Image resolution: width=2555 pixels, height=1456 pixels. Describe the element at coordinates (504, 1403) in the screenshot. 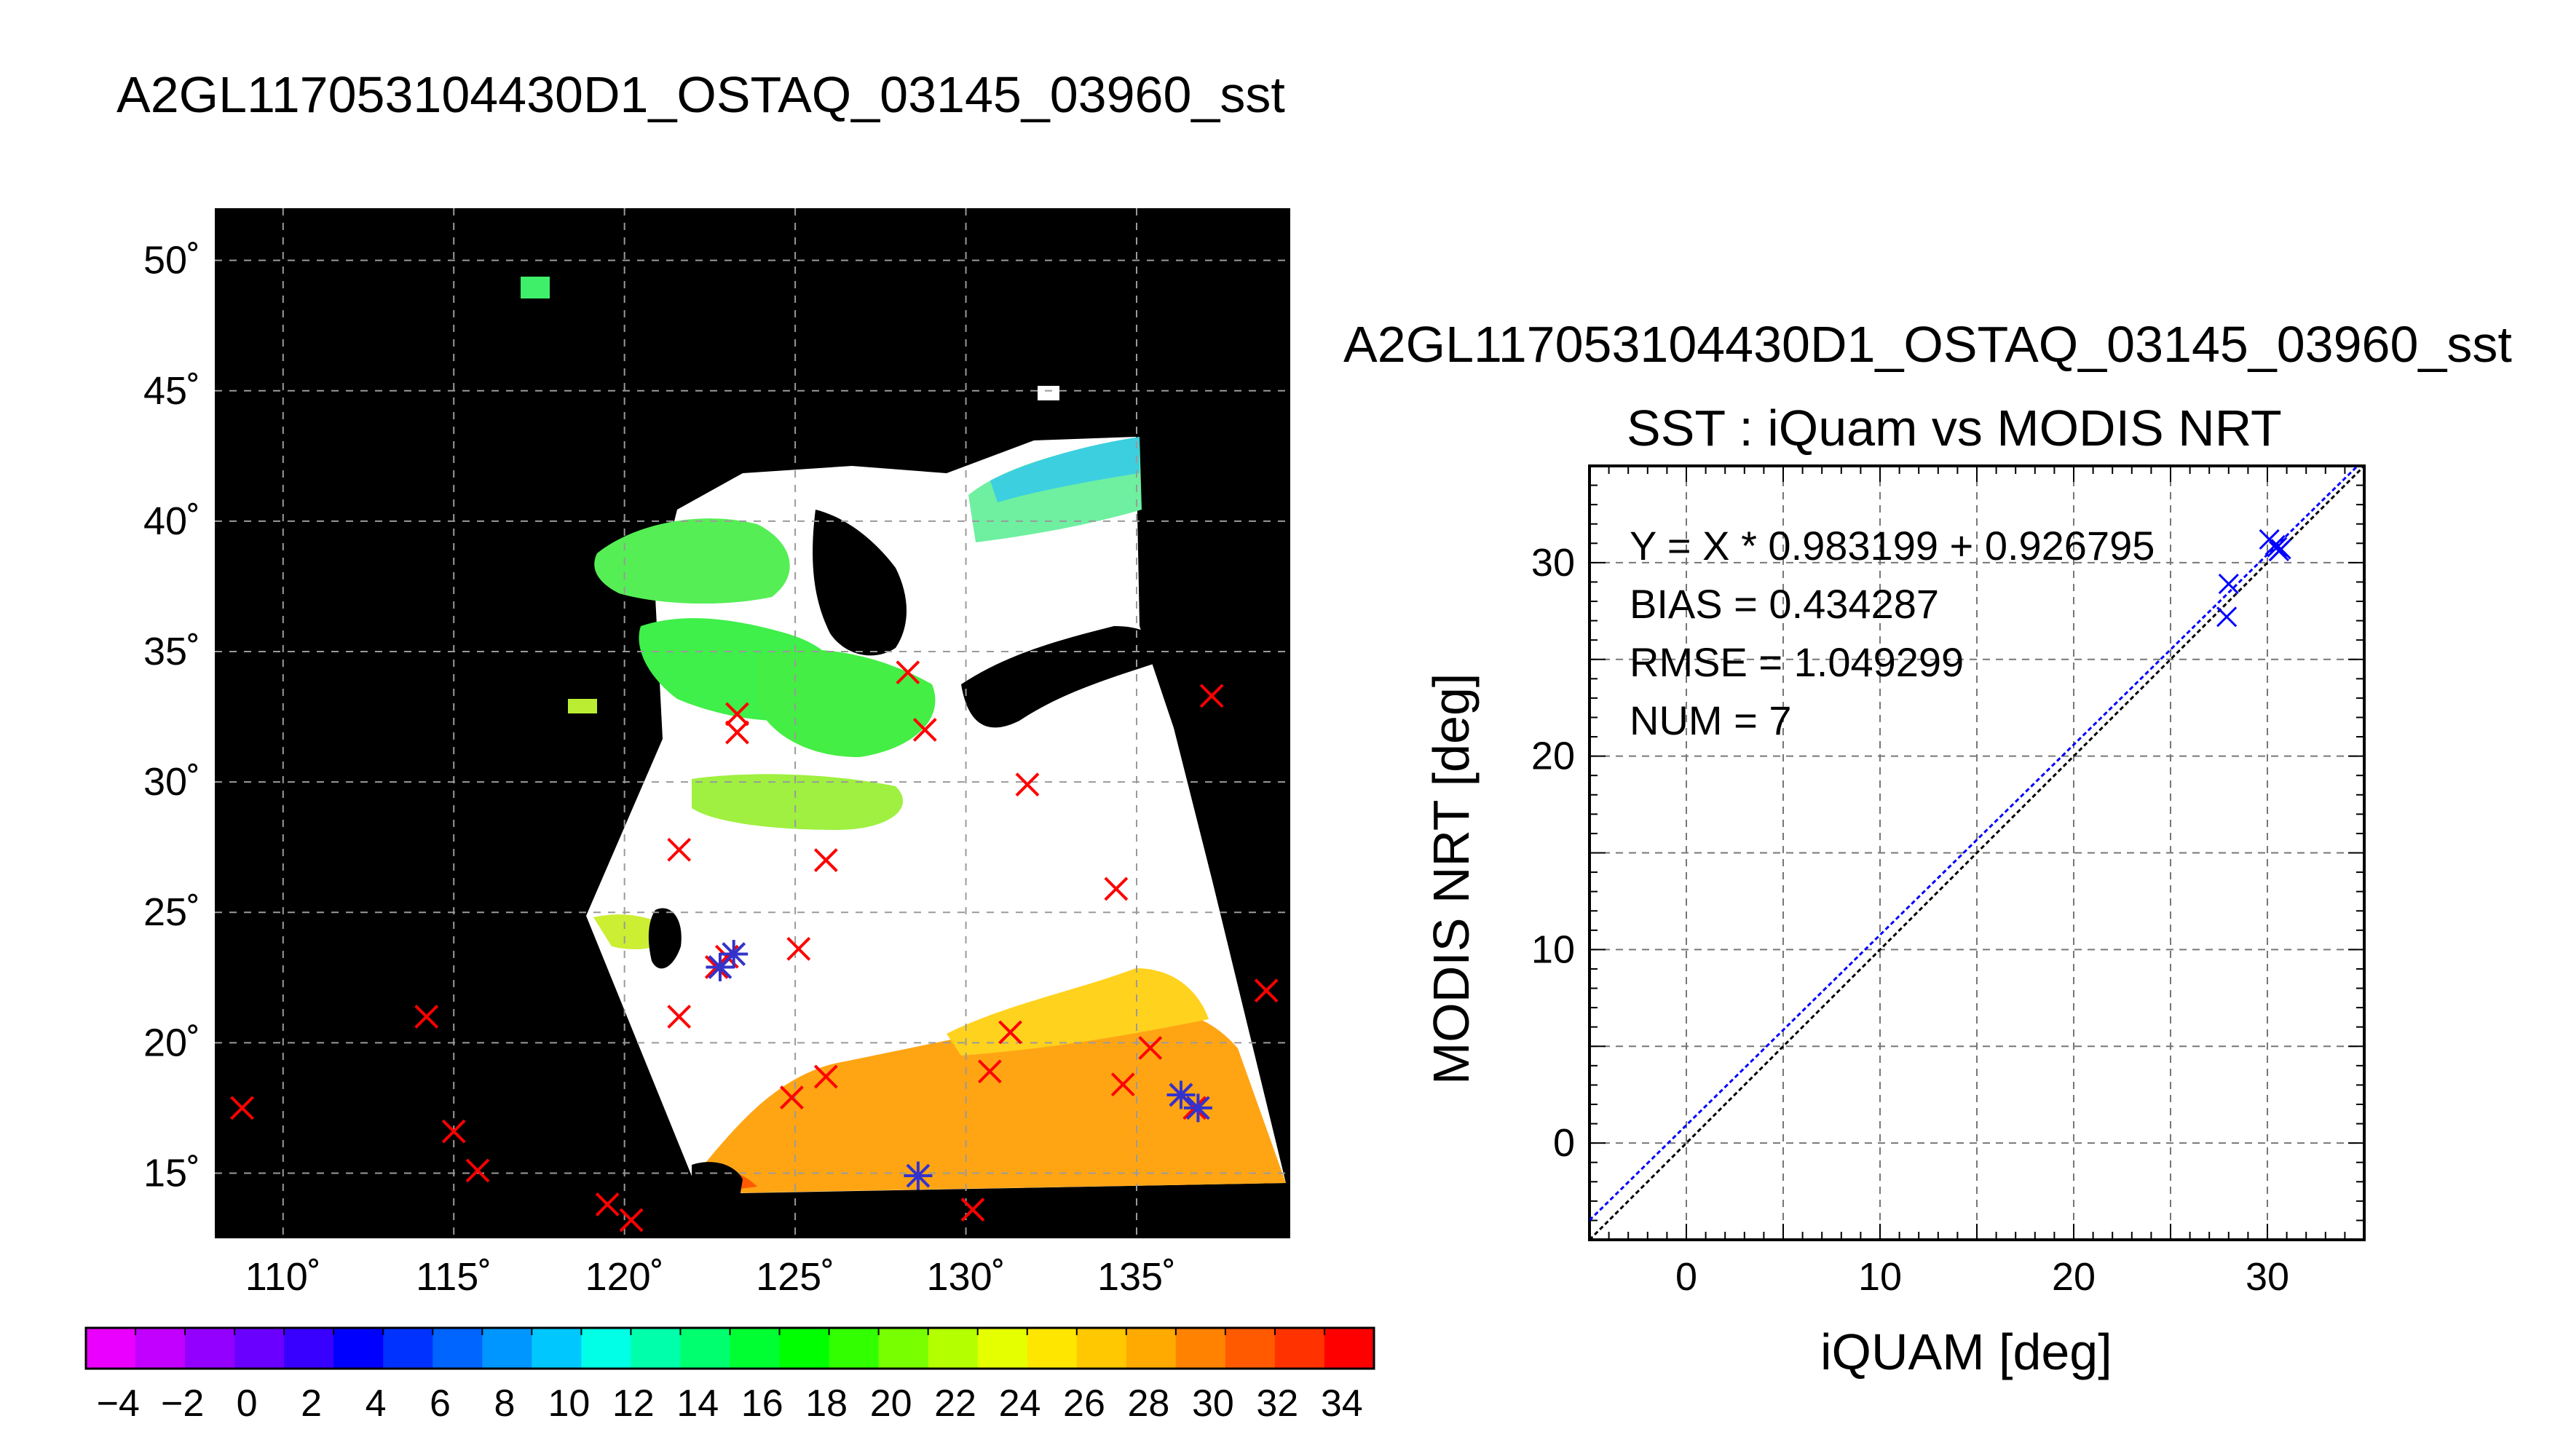

I see `colorbar-label: 8` at that location.